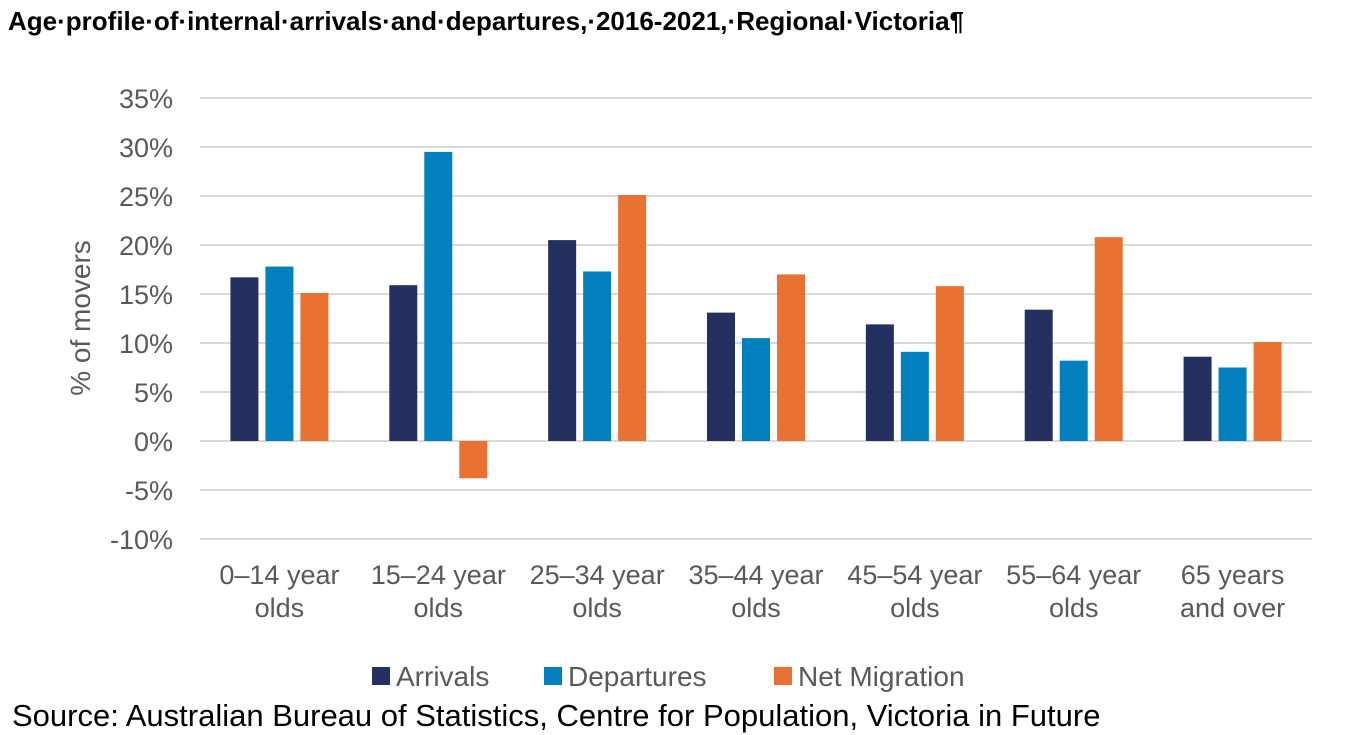 This screenshot has width=1357, height=735. Describe the element at coordinates (141, 319) in the screenshot. I see `y-axis-ticks: 35% 30% 25% 20% 15% 10% 5% 0% -5% -10%` at that location.